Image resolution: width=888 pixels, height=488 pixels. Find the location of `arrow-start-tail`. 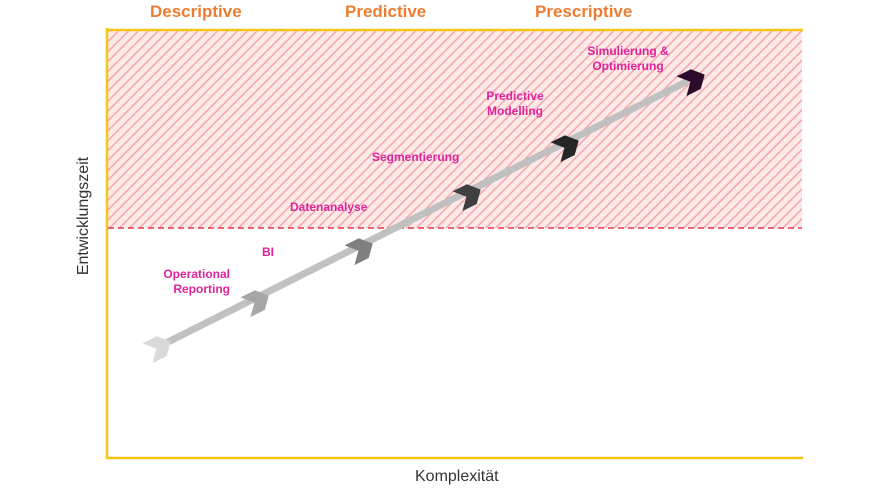

arrow-start-tail is located at coordinates (156, 350).